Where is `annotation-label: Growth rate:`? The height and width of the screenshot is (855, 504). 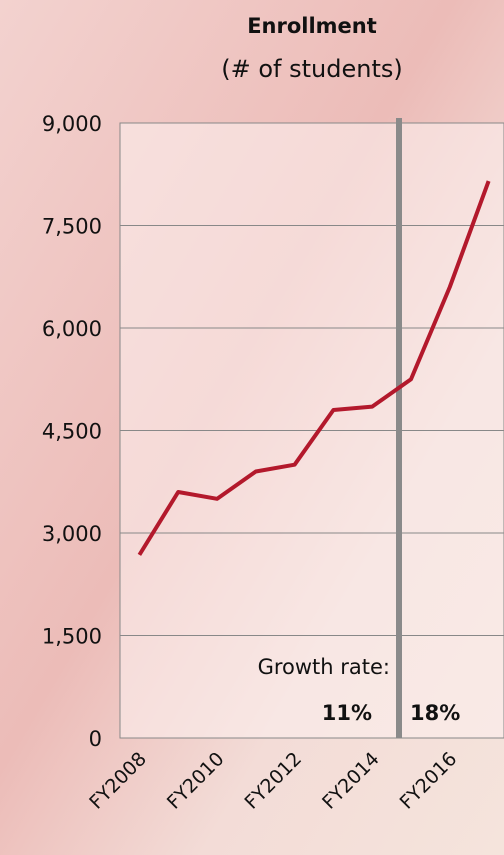 annotation-label: Growth rate: is located at coordinates (324, 667).